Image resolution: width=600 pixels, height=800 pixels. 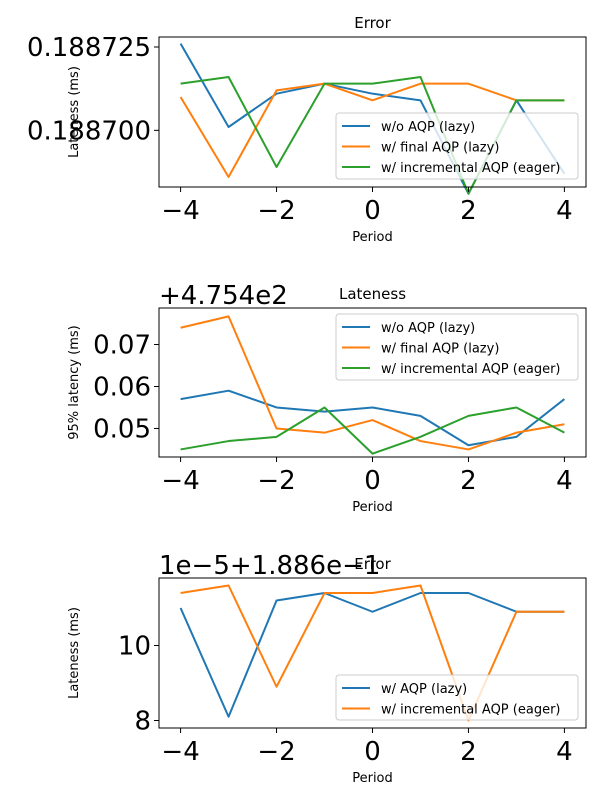 I want to click on y-tick-label: 0.06, so click(x=122, y=387).